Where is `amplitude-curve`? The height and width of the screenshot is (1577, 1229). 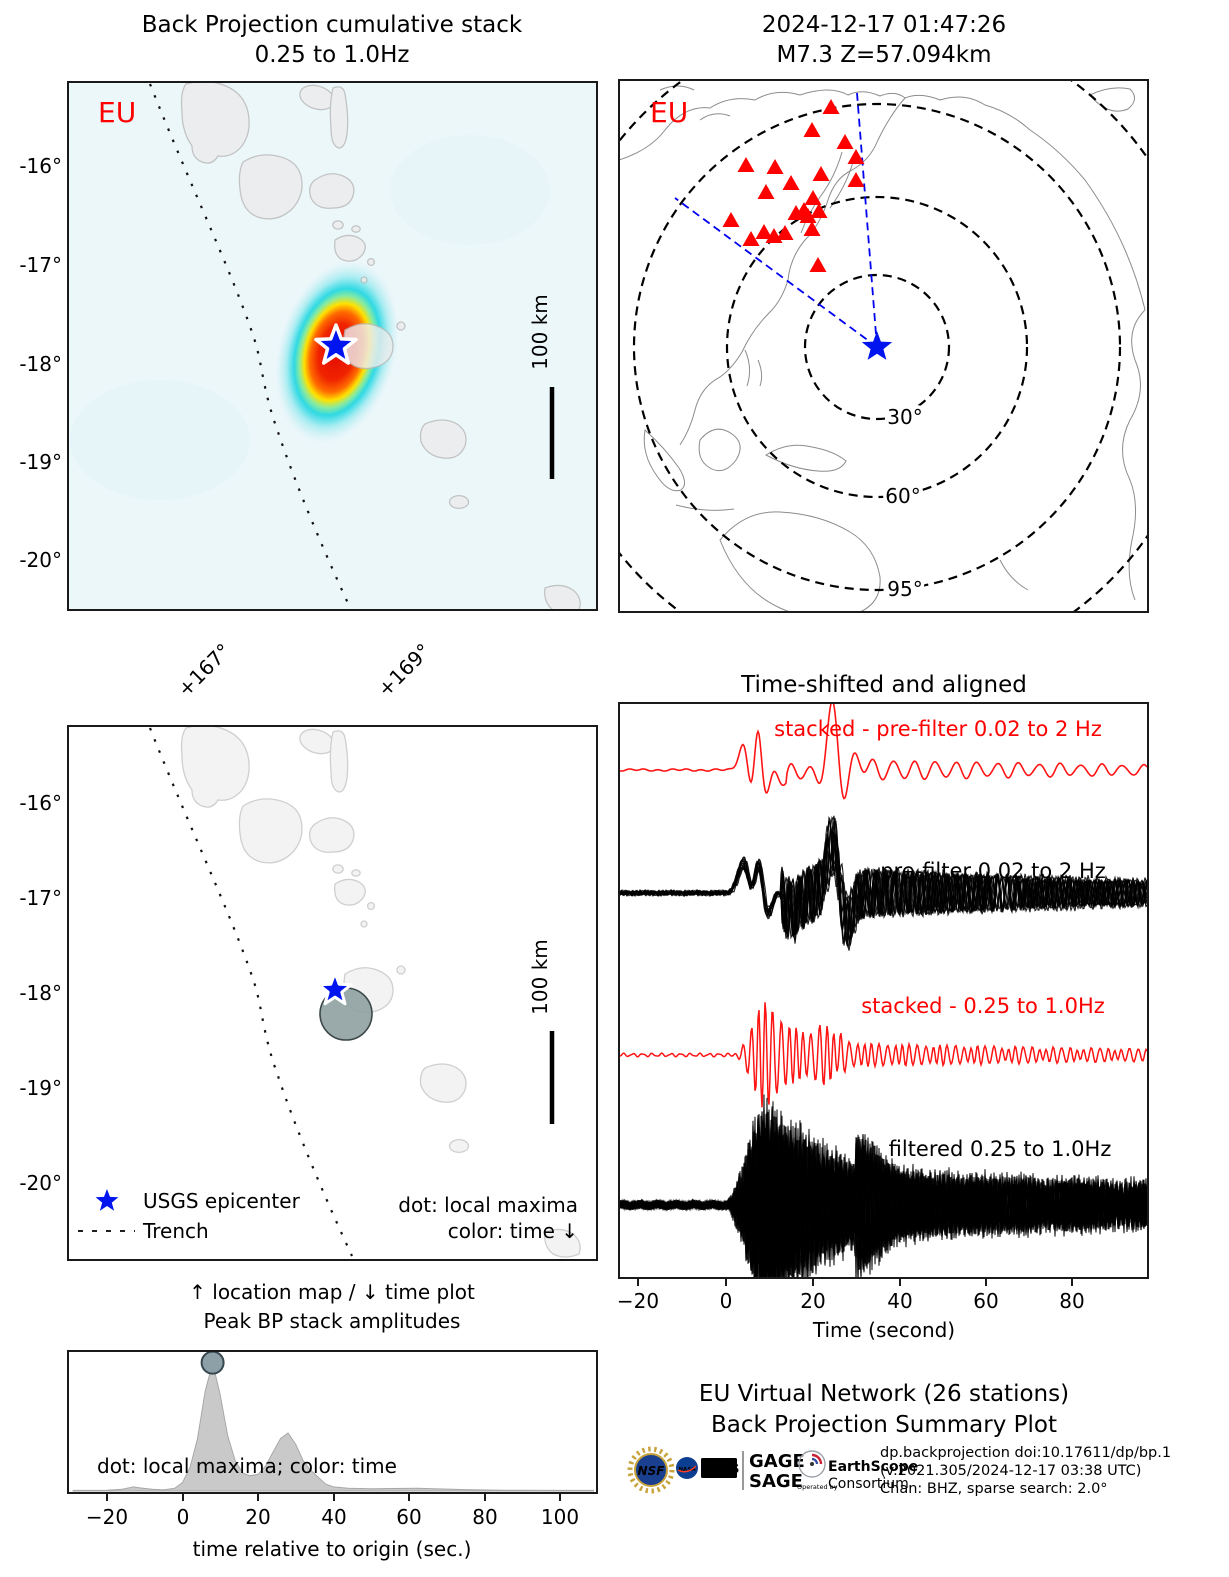 amplitude-curve is located at coordinates (333, 1422).